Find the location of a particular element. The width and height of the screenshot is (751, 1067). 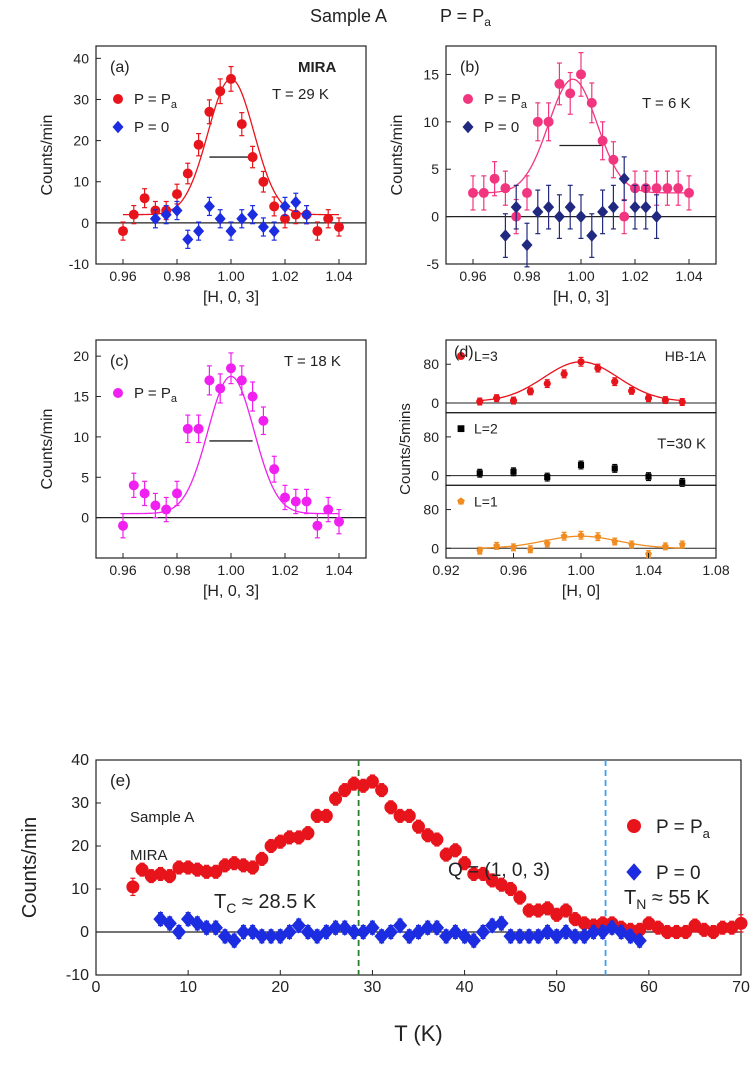

y-tick-label: 40 is located at coordinates (81, 58).